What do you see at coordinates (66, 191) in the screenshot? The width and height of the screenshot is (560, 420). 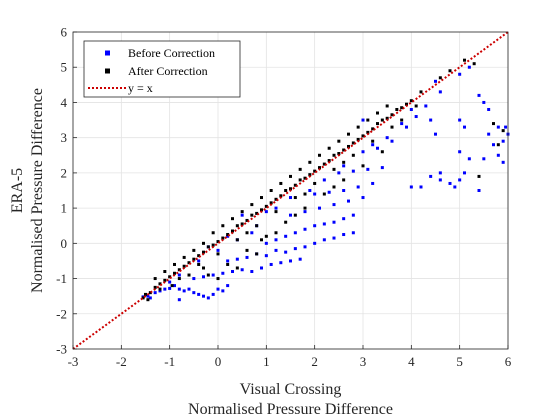 I see `y-tick-labels: -3 -2 -1 0 1 2 3 4 5 6` at bounding box center [66, 191].